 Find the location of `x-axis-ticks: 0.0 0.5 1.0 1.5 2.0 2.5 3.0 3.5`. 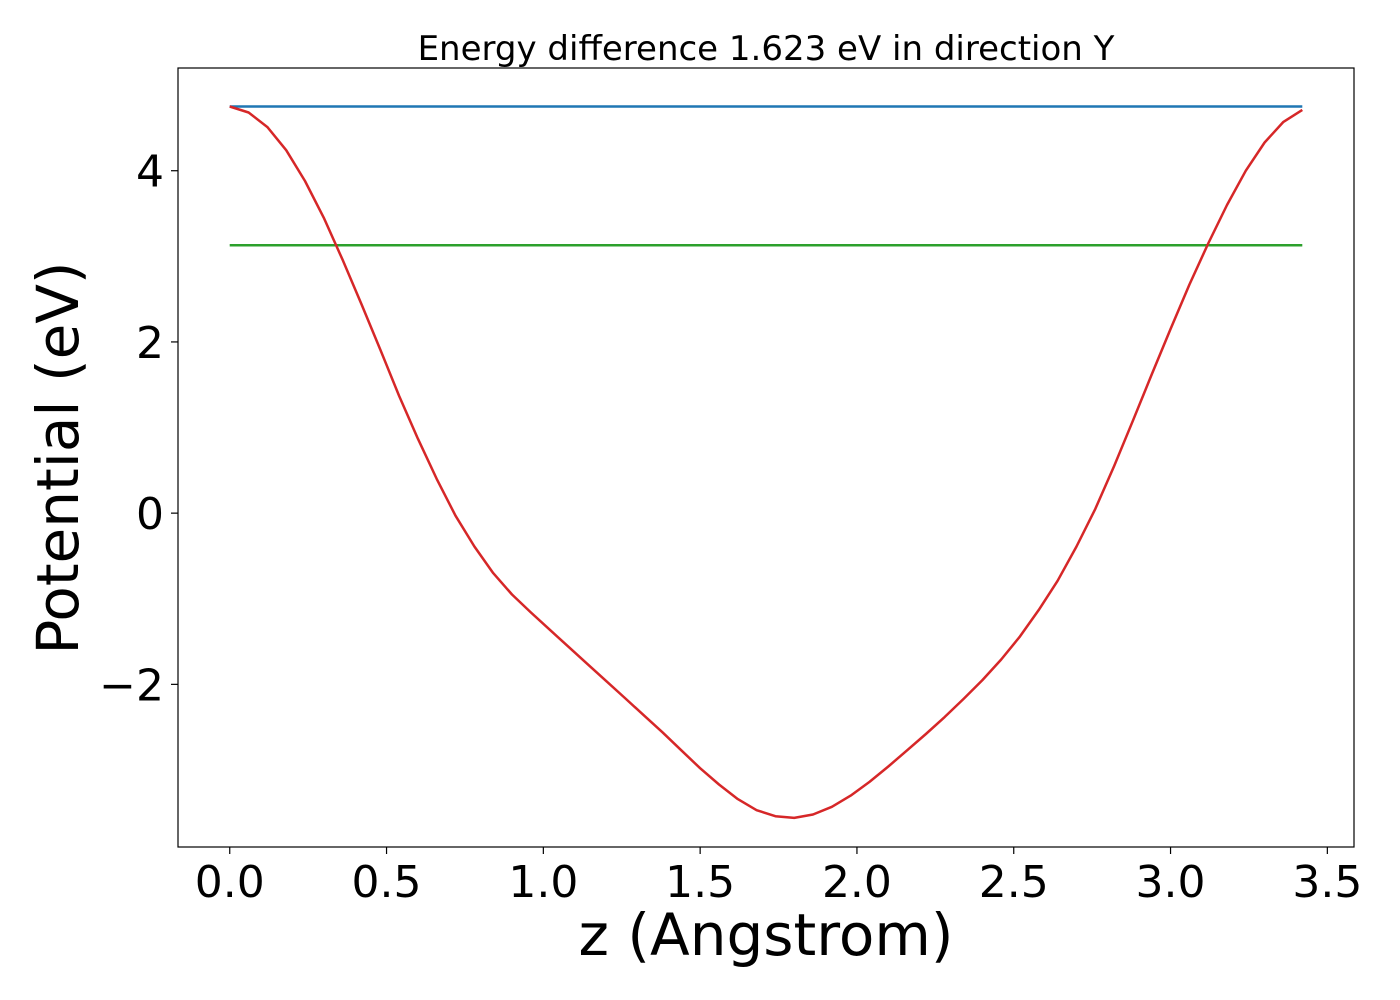

x-axis-ticks: 0.0 0.5 1.0 1.5 2.0 2.5 3.0 3.5 is located at coordinates (778, 877).